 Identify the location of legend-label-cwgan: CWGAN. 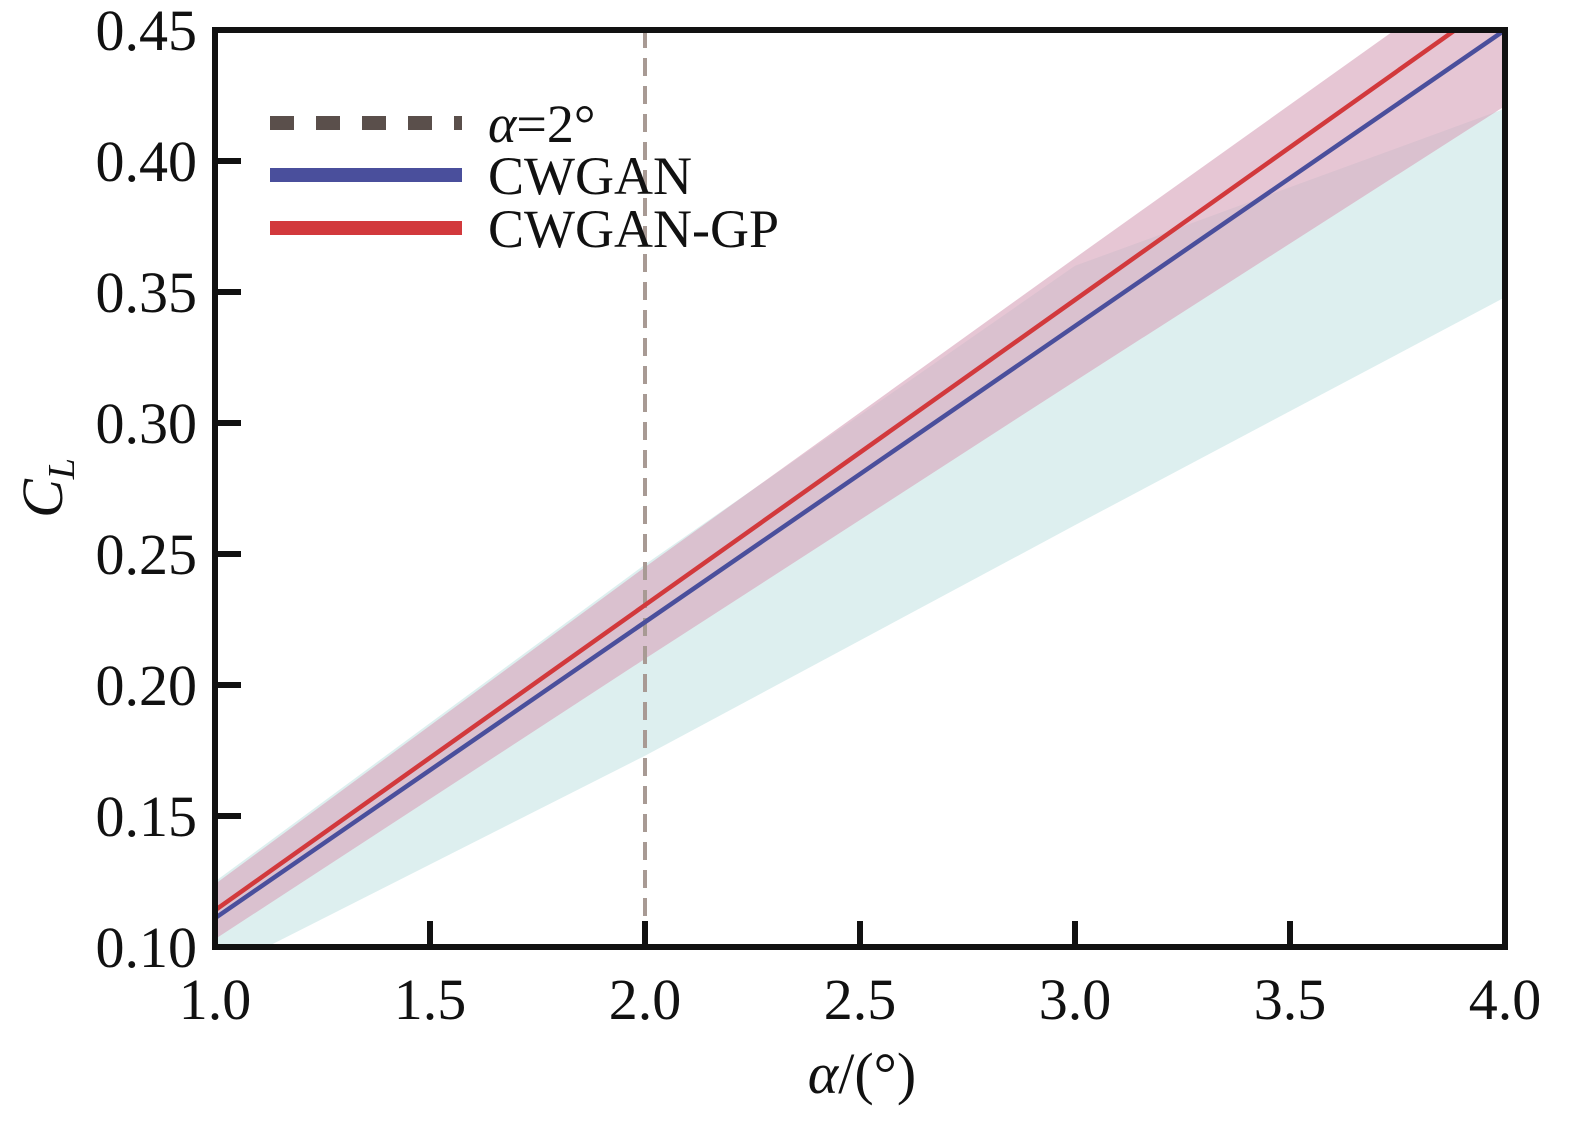
(590, 176).